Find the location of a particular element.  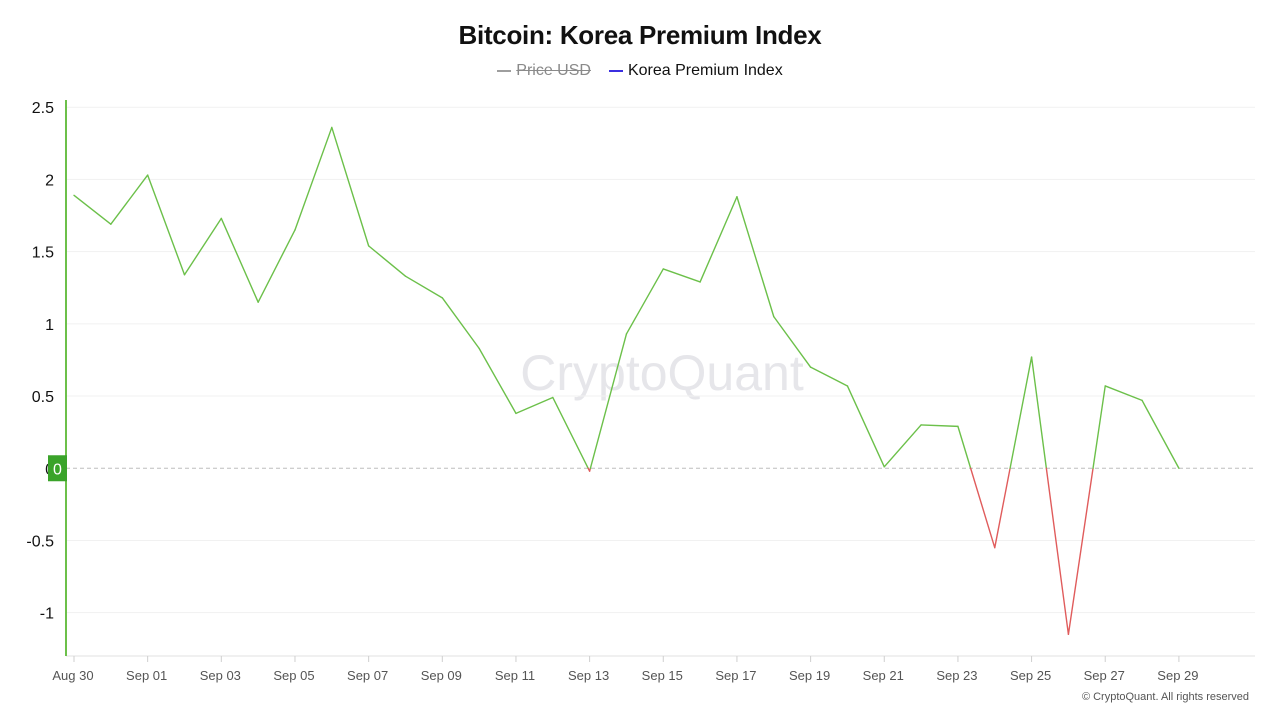

chart-legend: Price USD Korea Premium Index is located at coordinates (640, 71).